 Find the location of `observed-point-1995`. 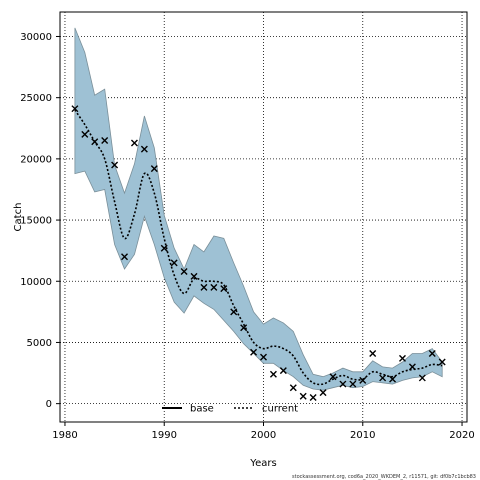

observed-point-1995 is located at coordinates (214, 287).